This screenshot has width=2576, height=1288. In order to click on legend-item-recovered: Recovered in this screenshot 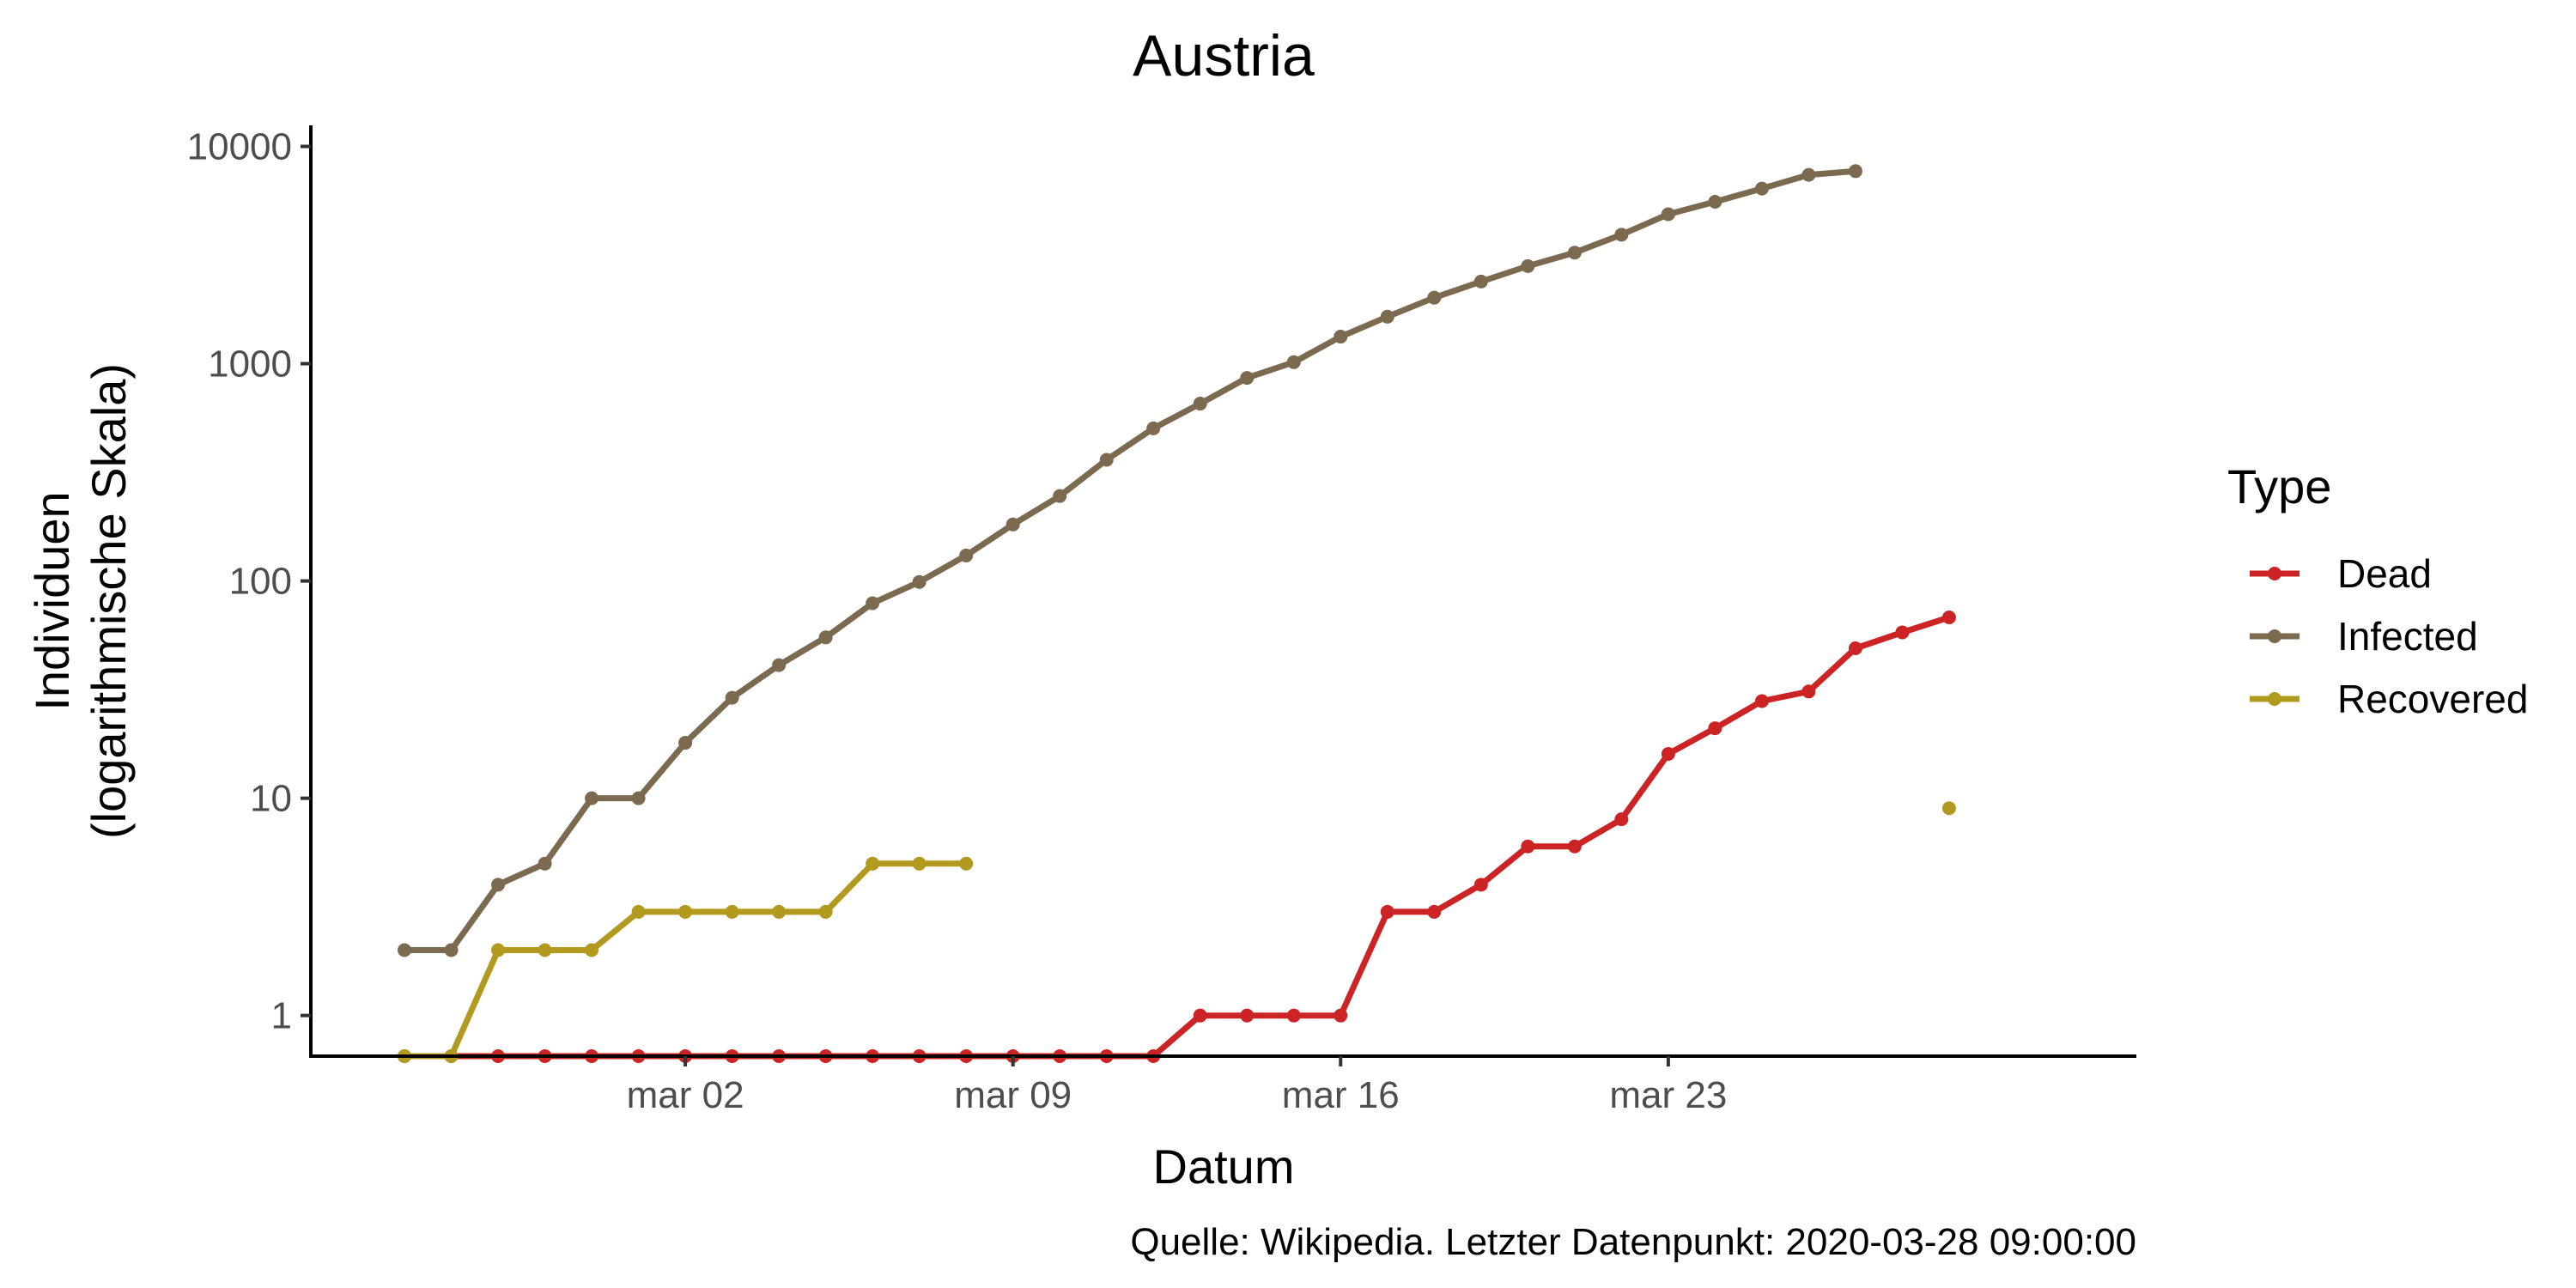, I will do `click(2389, 699)`.